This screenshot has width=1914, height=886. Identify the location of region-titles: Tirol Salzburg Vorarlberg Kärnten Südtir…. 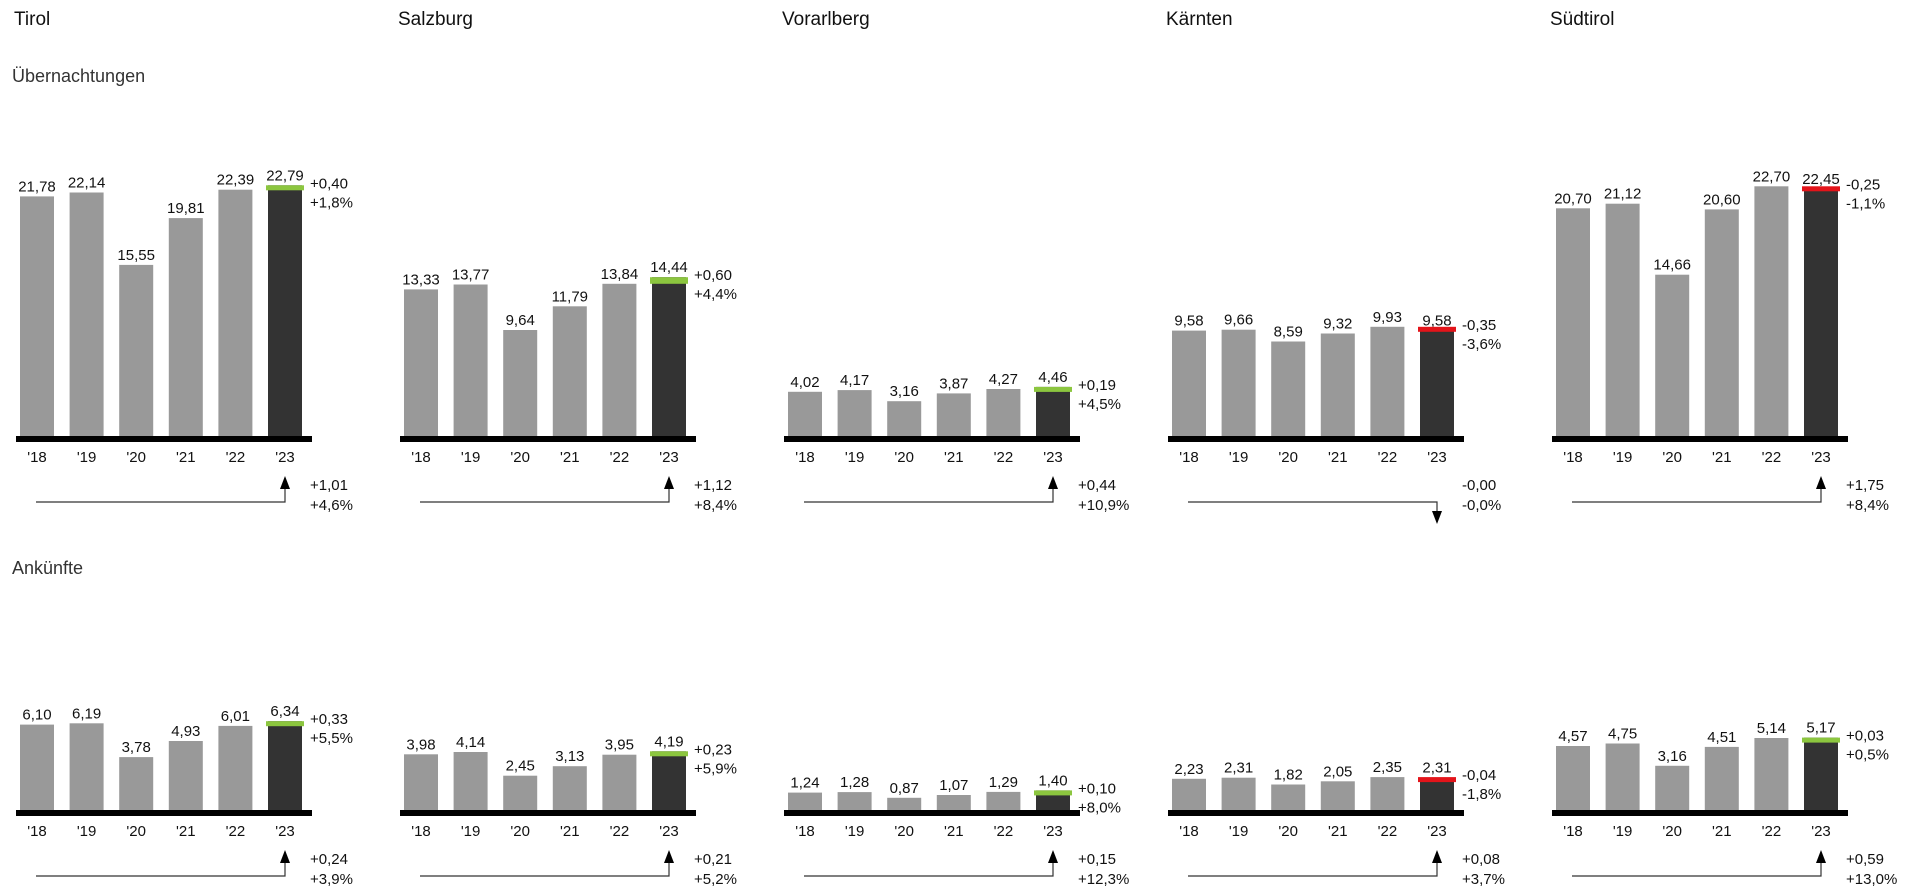
(814, 19).